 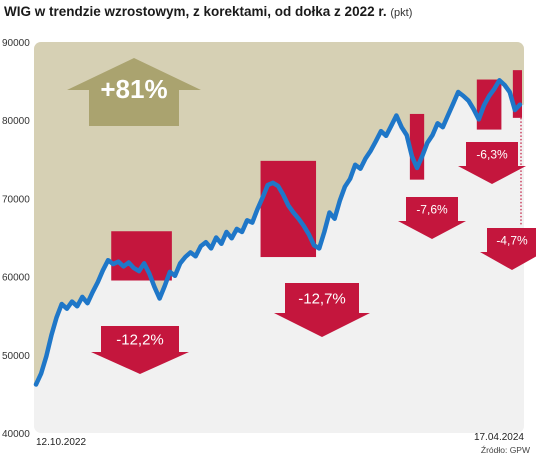 What do you see at coordinates (16, 199) in the screenshot?
I see `y-tick-label: 70000` at bounding box center [16, 199].